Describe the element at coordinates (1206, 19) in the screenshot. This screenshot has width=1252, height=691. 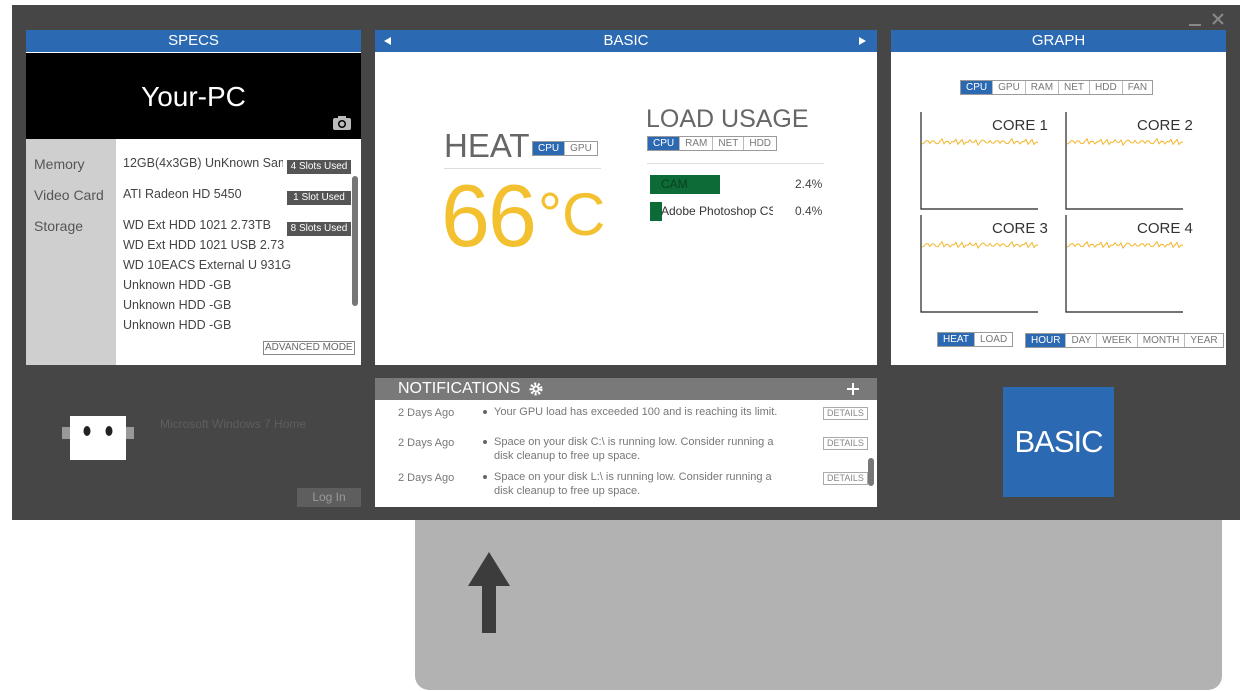
I see `window-controls` at that location.